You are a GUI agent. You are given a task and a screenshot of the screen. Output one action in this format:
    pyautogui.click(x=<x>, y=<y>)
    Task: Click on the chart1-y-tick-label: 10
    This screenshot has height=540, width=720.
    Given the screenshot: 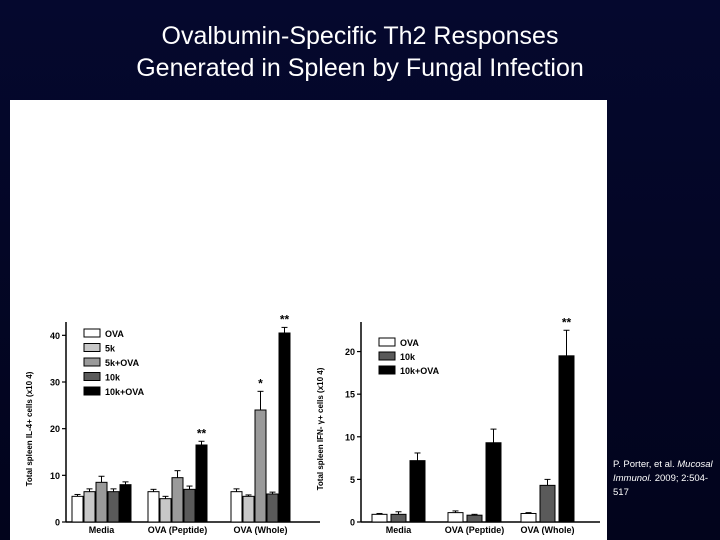 What is the action you would take?
    pyautogui.click(x=55, y=476)
    